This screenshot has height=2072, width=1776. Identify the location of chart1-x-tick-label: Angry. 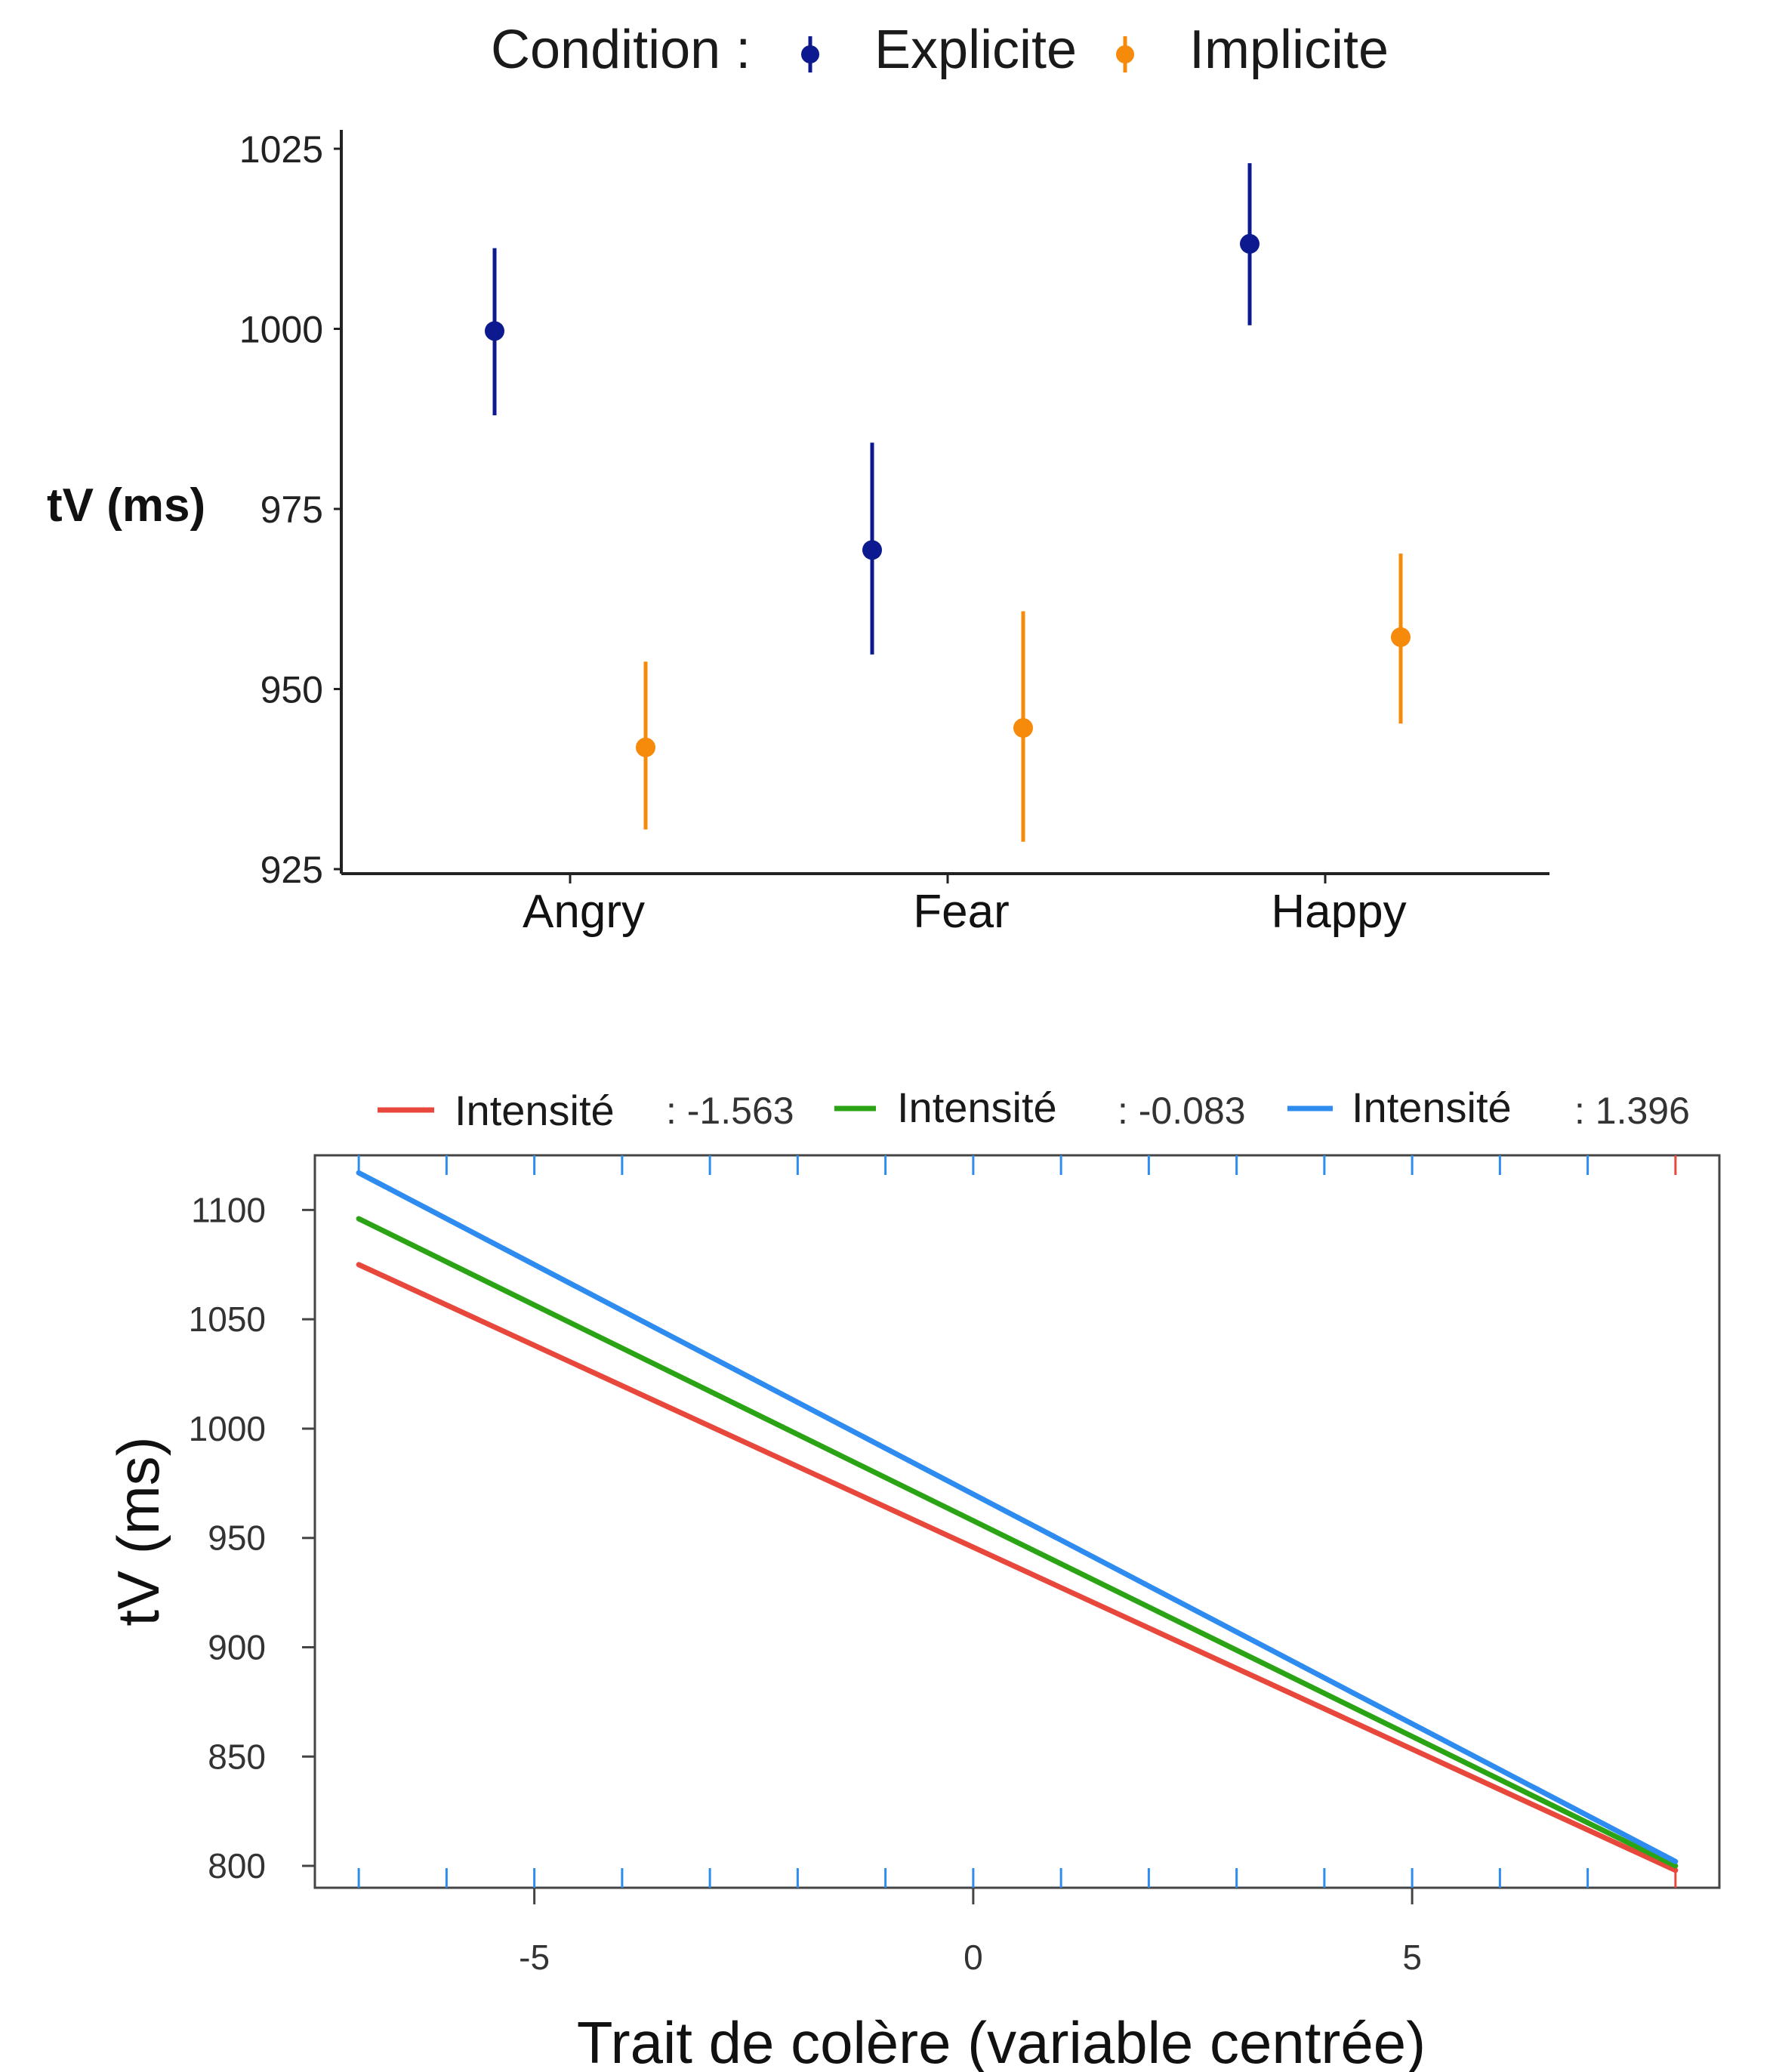
(584, 912).